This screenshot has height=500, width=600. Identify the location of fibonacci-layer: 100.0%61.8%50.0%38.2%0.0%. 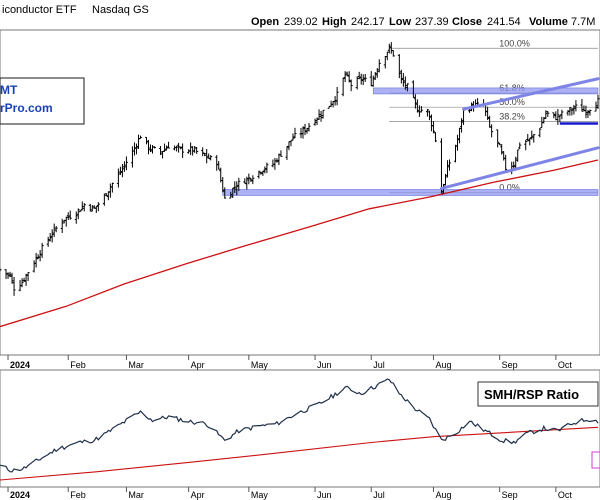
(493, 115).